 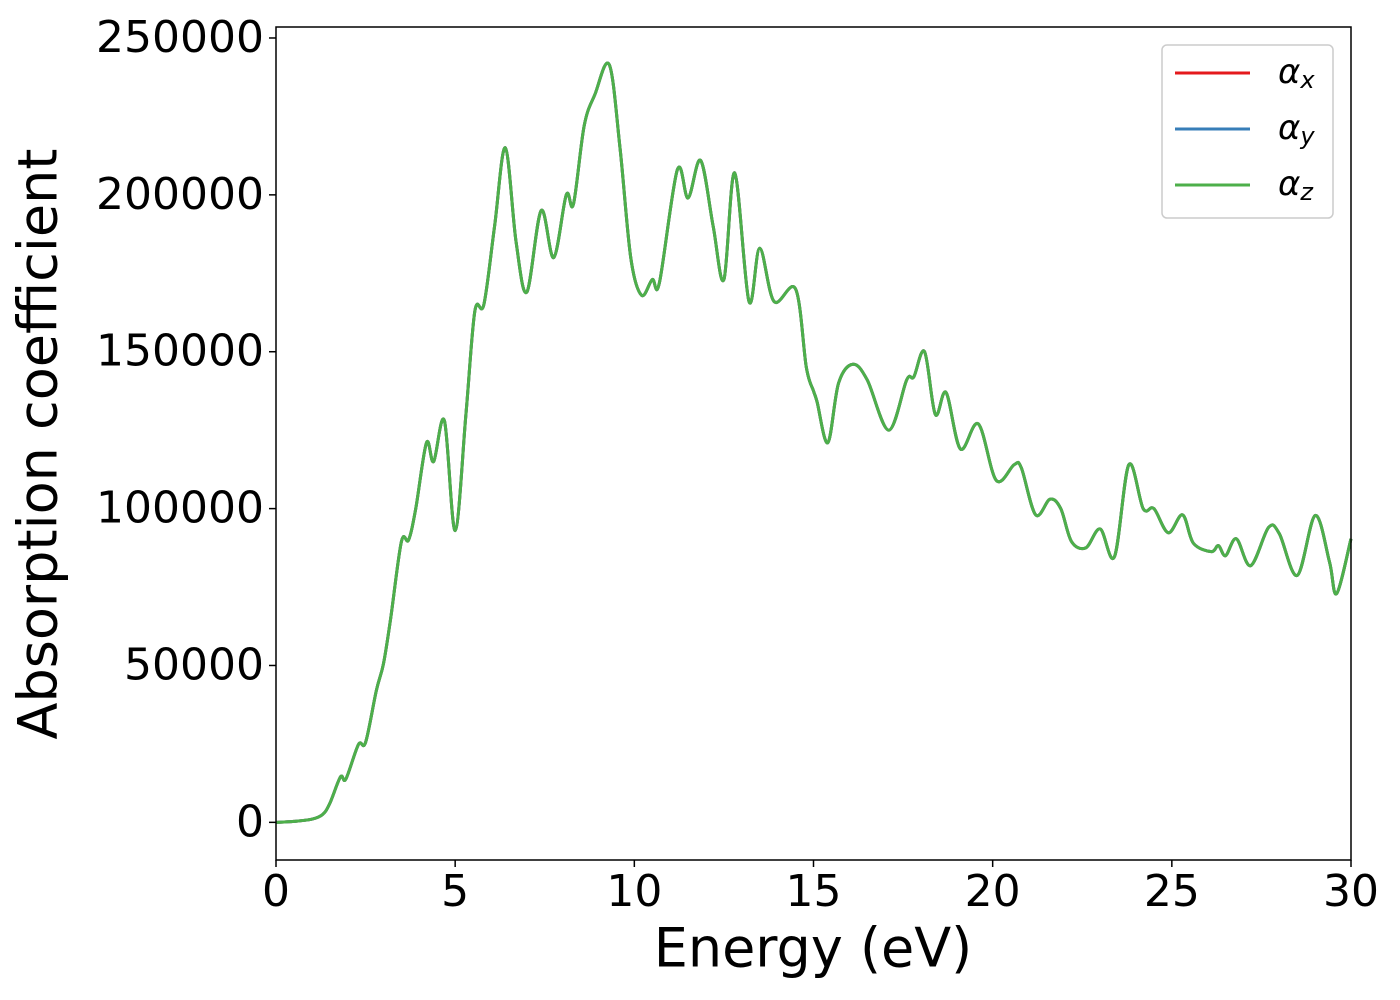 I want to click on x-tick-label: 25, so click(x=1172, y=891).